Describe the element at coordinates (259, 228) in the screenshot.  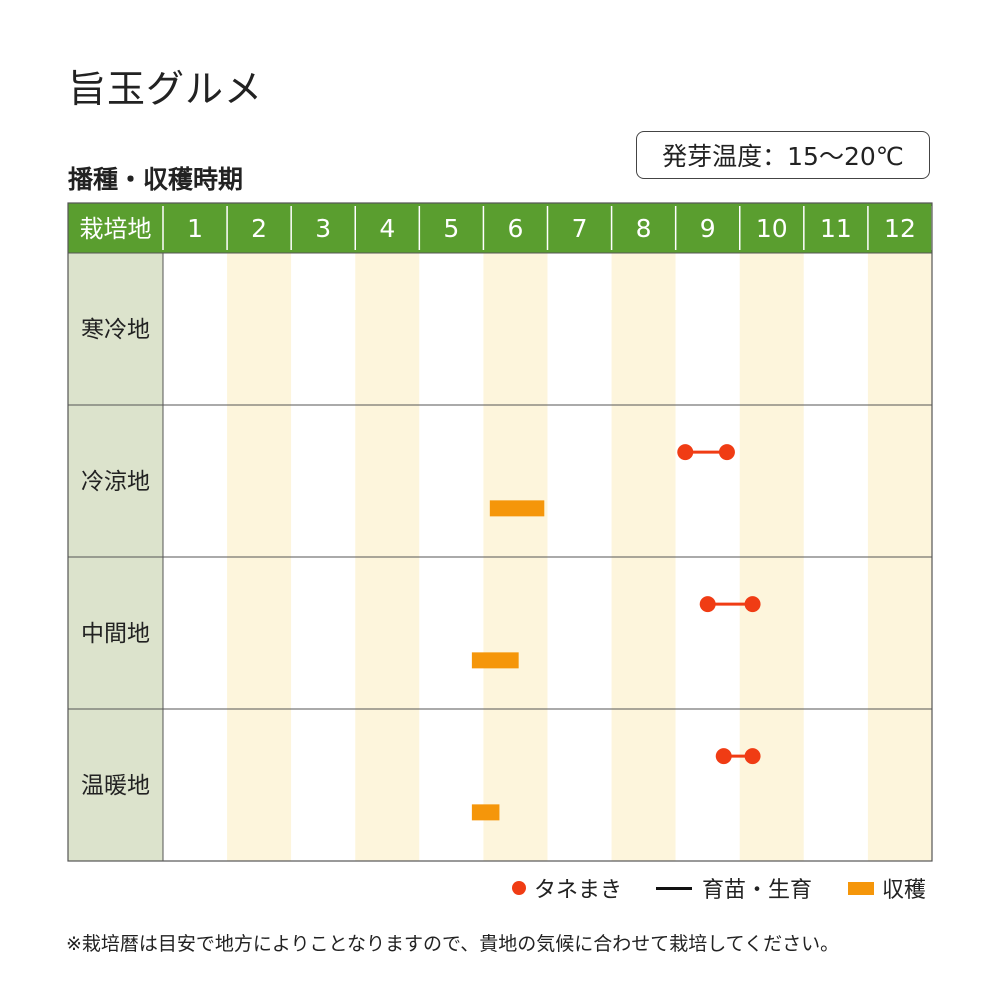
I see `month-label: 2` at that location.